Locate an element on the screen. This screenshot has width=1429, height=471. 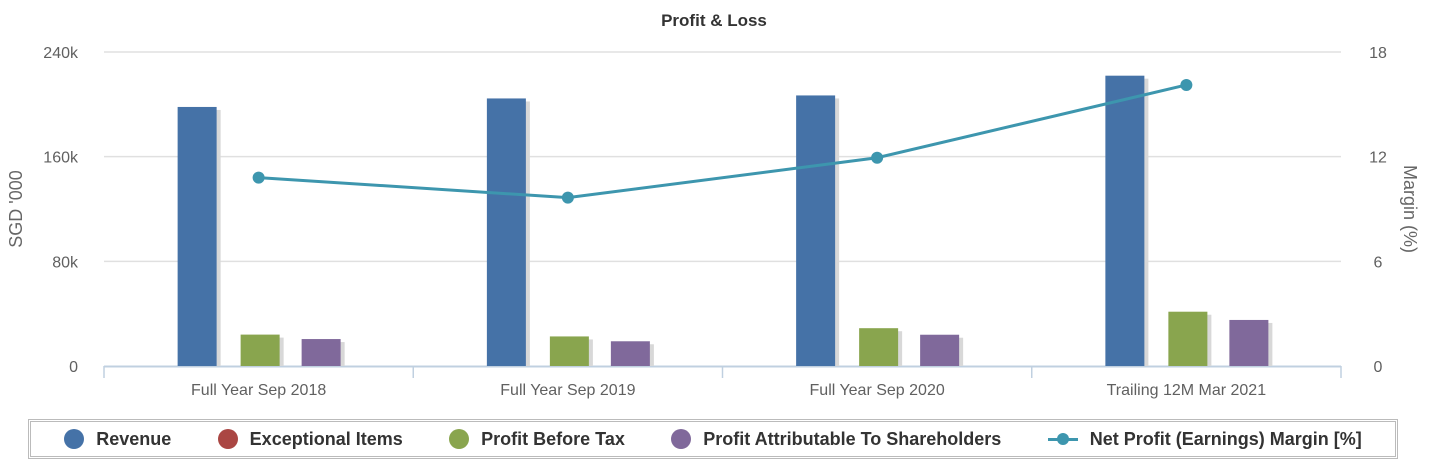
legend-label: Profit Before Tax is located at coordinates (553, 438).